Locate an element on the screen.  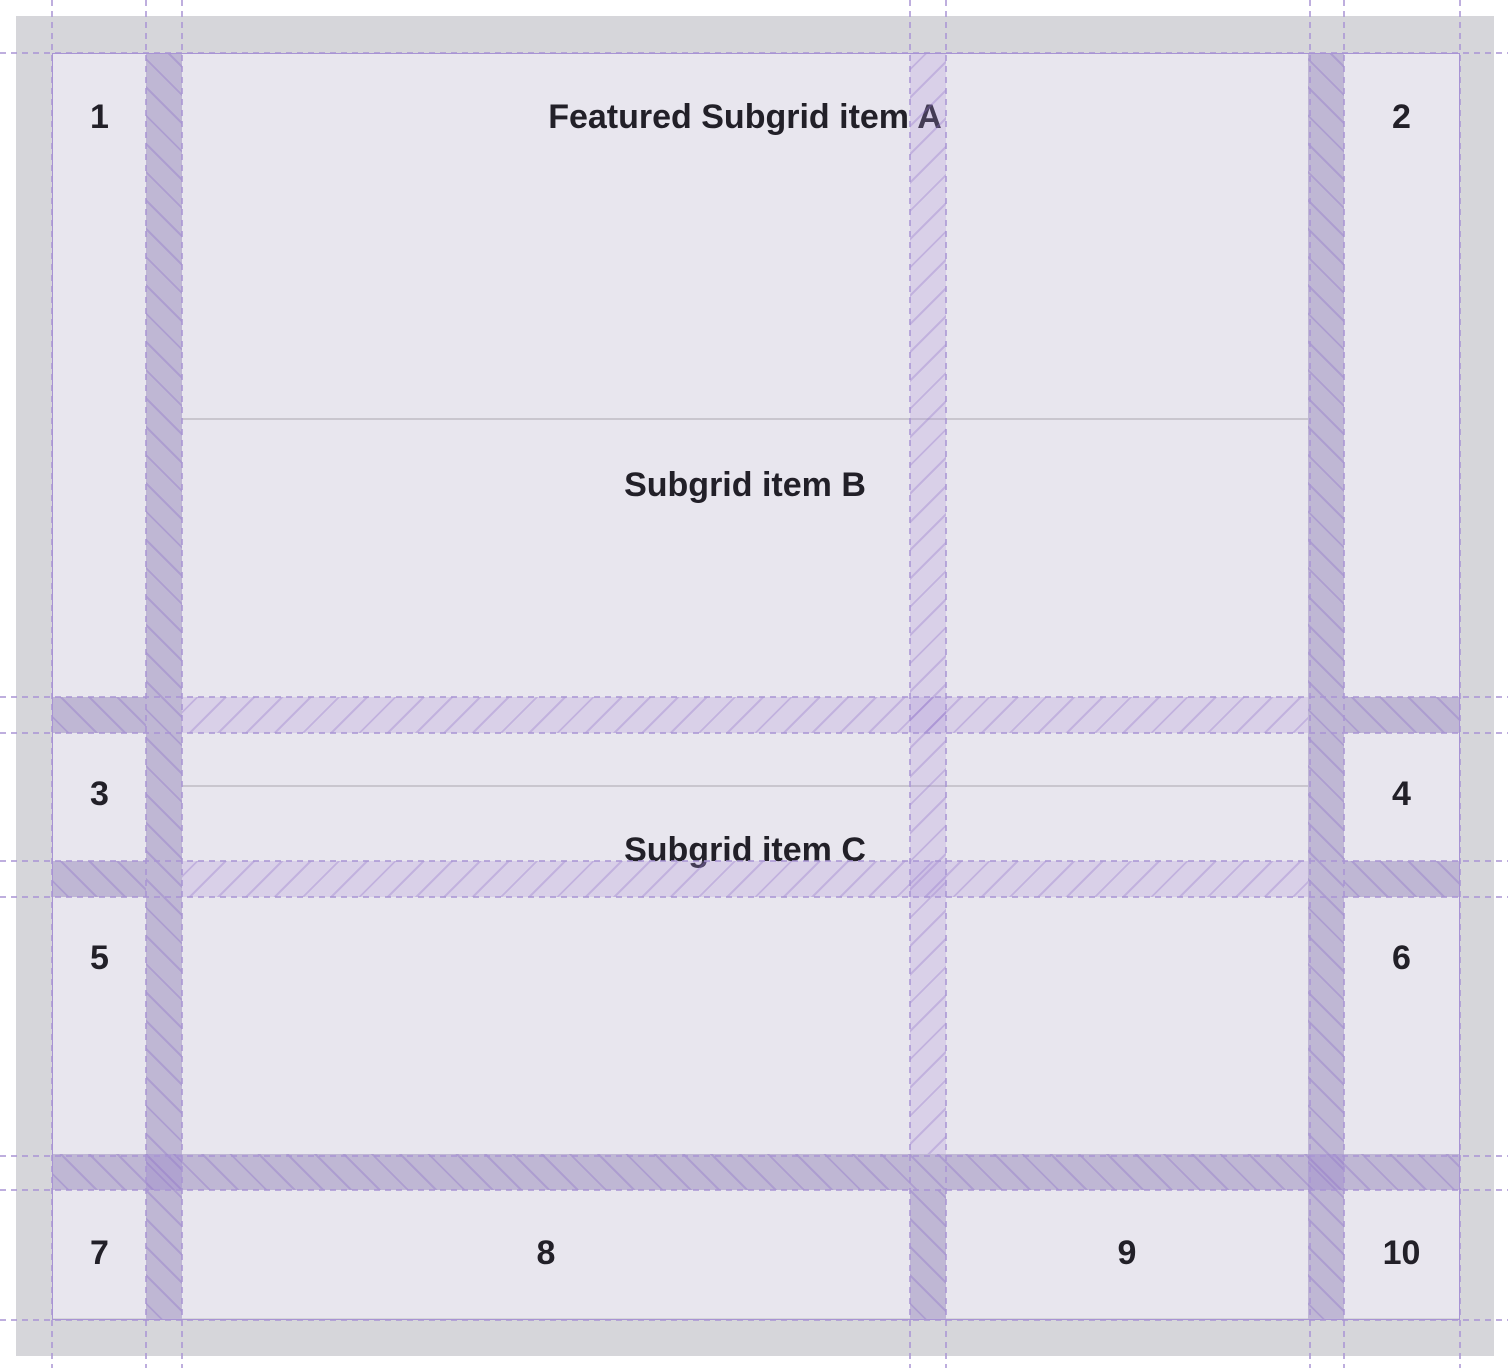
grid-item-9: 9 is located at coordinates (1127, 1254).